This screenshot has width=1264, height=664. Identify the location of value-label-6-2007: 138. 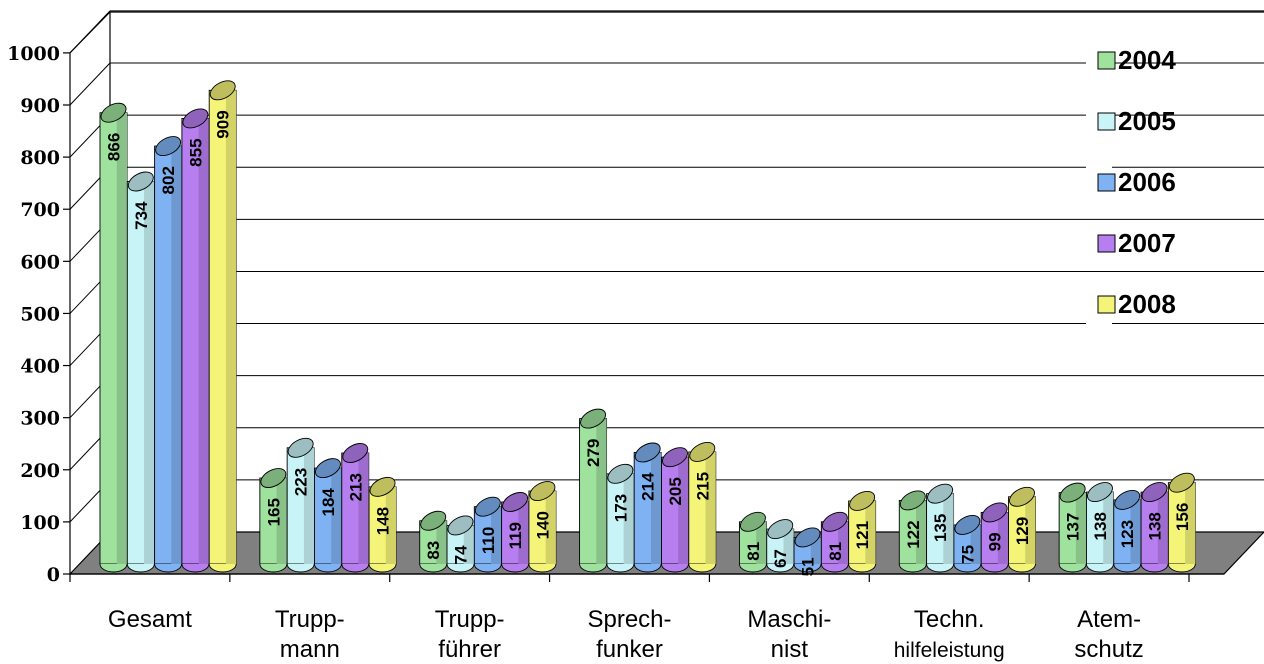
(1155, 526).